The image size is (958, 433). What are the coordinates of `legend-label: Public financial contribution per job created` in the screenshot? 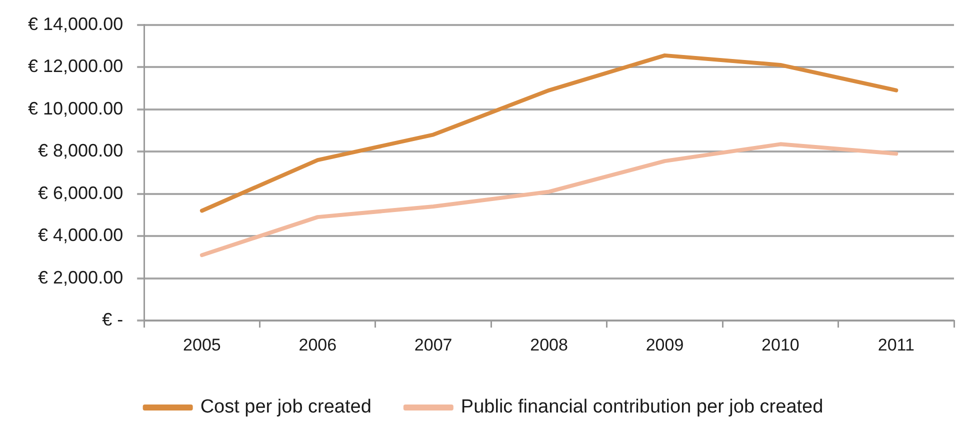 It's located at (642, 407).